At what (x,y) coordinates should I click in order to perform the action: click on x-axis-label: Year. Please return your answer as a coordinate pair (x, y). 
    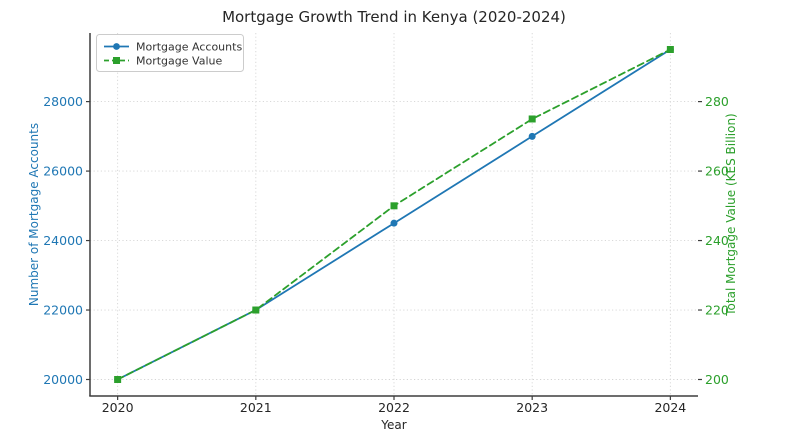
    Looking at the image, I should click on (393, 425).